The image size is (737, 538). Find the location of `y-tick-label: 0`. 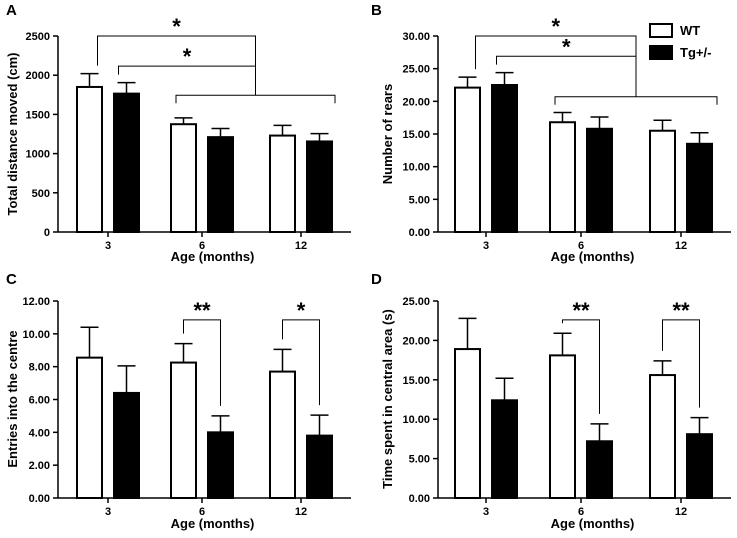

y-tick-label: 0 is located at coordinates (47, 233).